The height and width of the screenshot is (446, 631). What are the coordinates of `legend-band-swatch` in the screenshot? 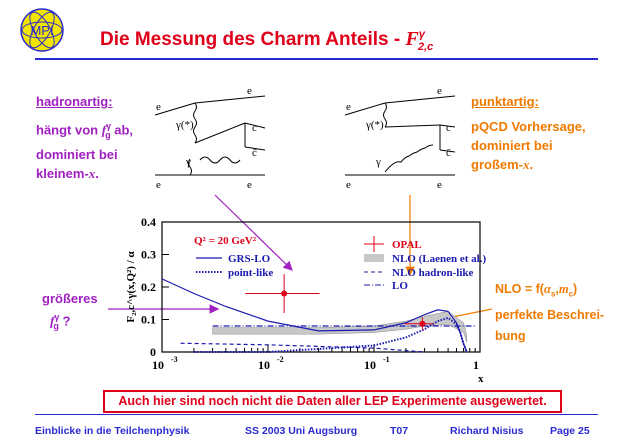 It's located at (374, 258).